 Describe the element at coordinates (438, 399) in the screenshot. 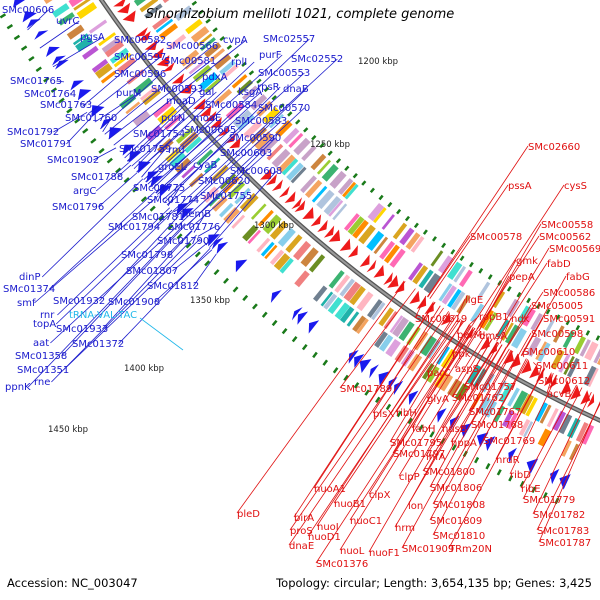

I see `reverse-gene-label: glyA` at that location.